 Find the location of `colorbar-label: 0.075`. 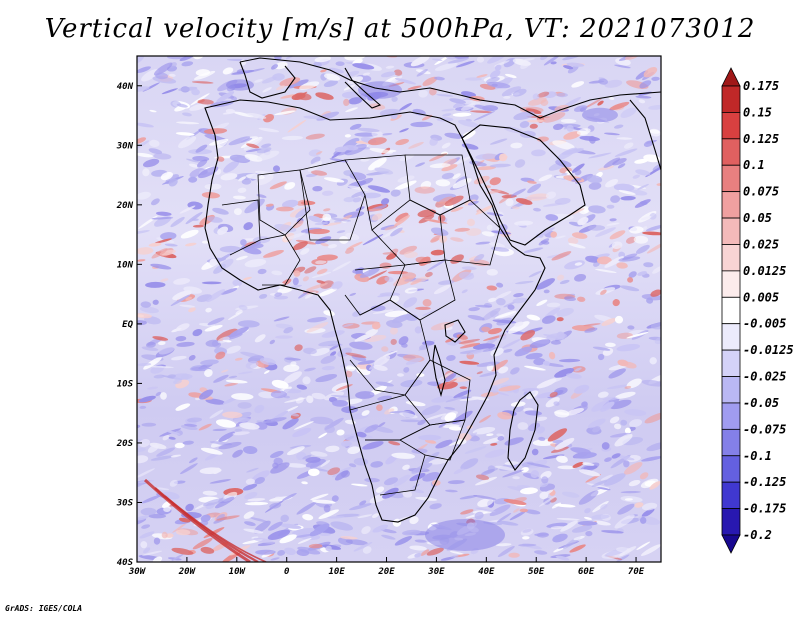

colorbar-label: 0.075 is located at coordinates (761, 192).